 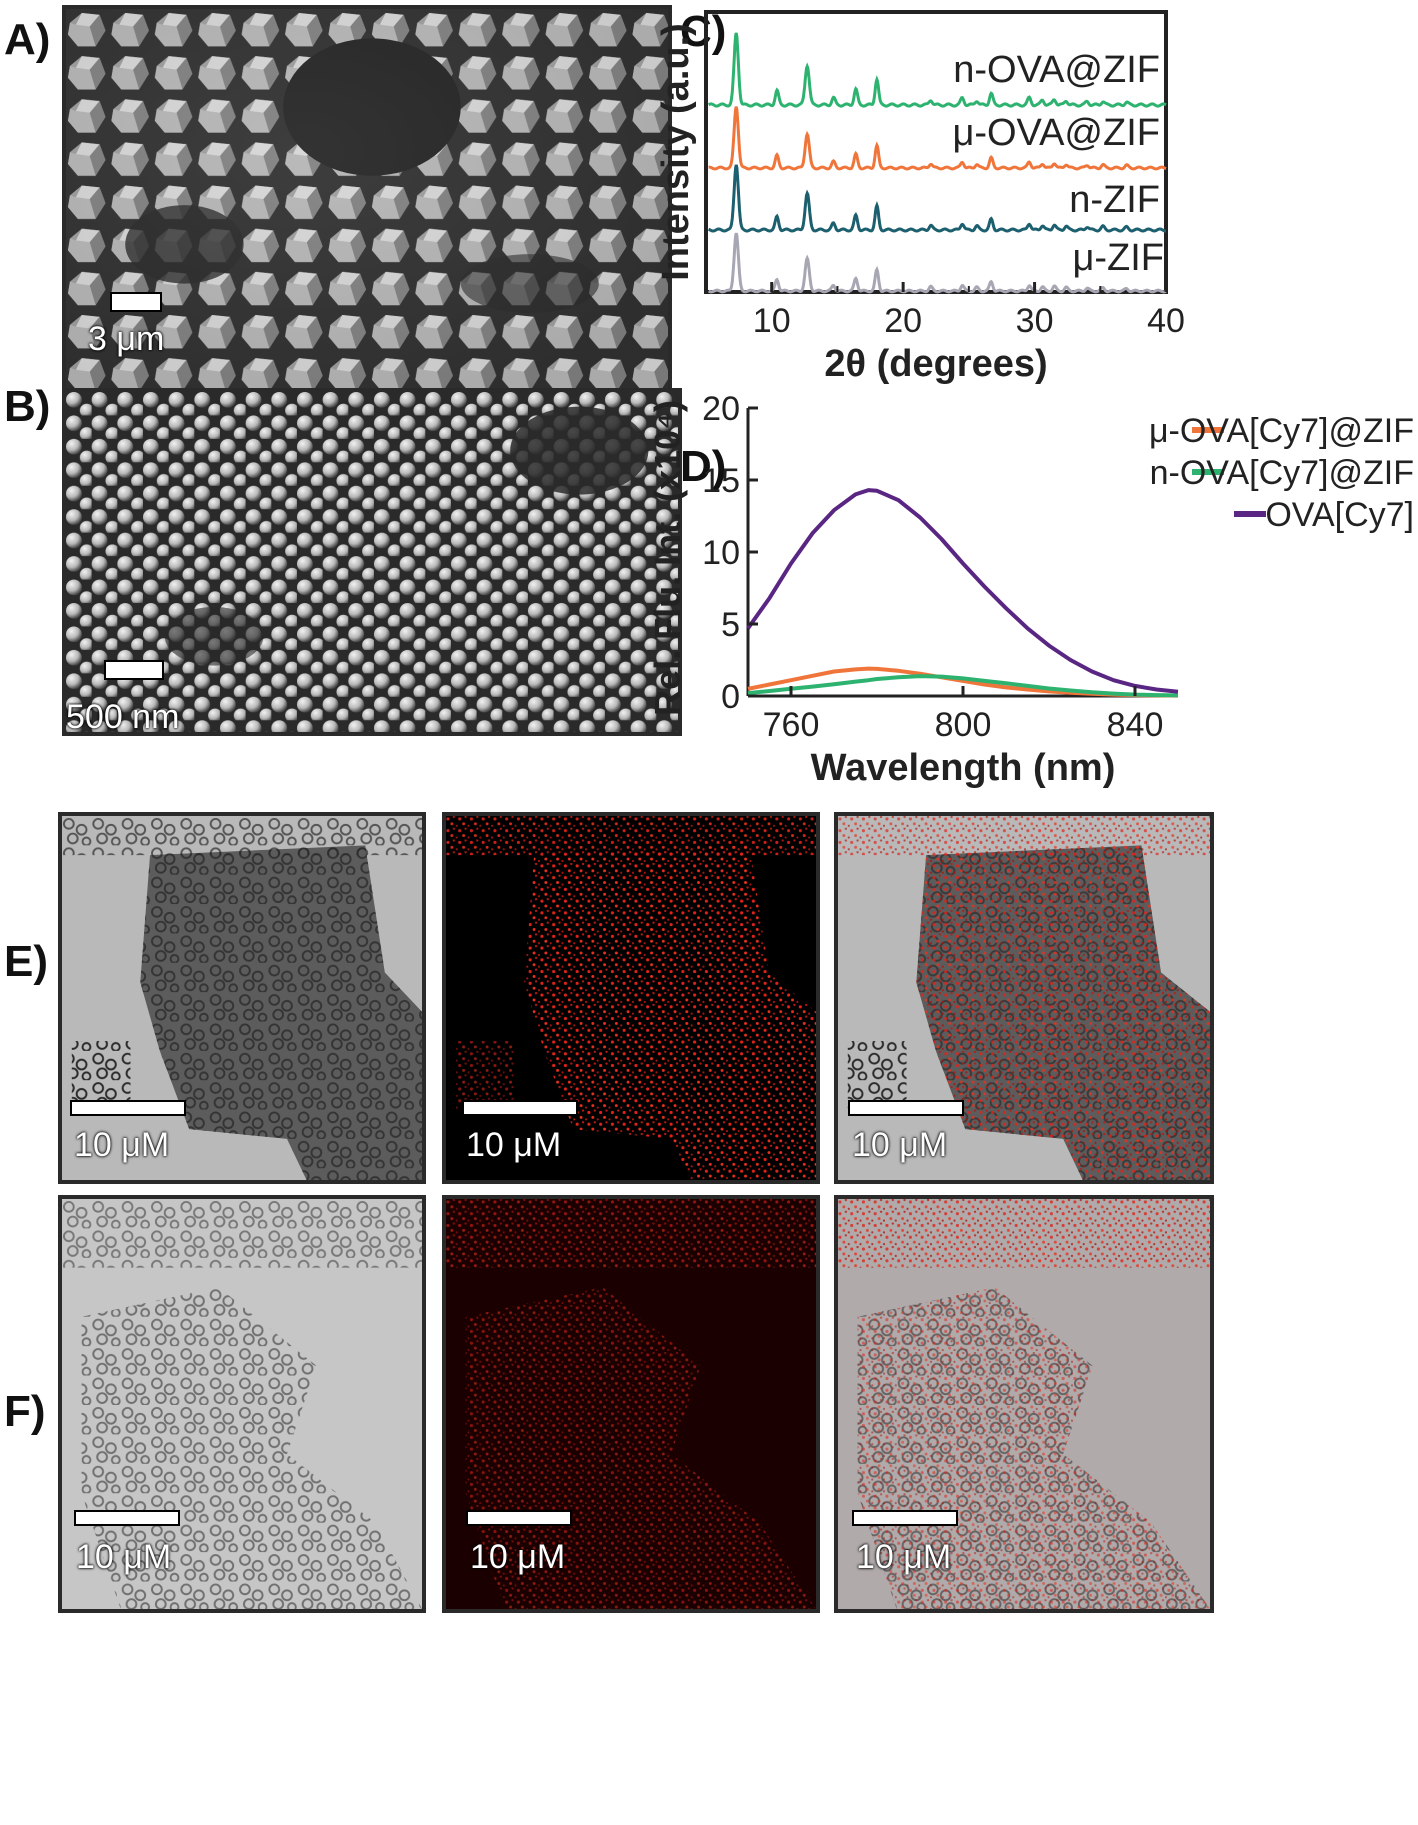 I want to click on xrd-x-axis-label: 2θ (degrees), so click(x=935, y=364).